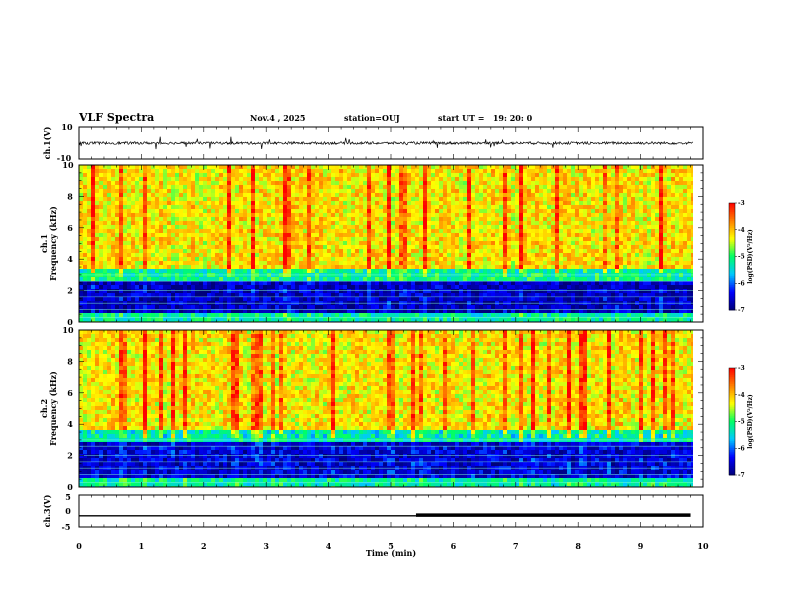 This screenshot has width=792, height=612. Describe the element at coordinates (485, 118) in the screenshot. I see `chart-start-ut: start UT = 19: 20: 0` at that location.